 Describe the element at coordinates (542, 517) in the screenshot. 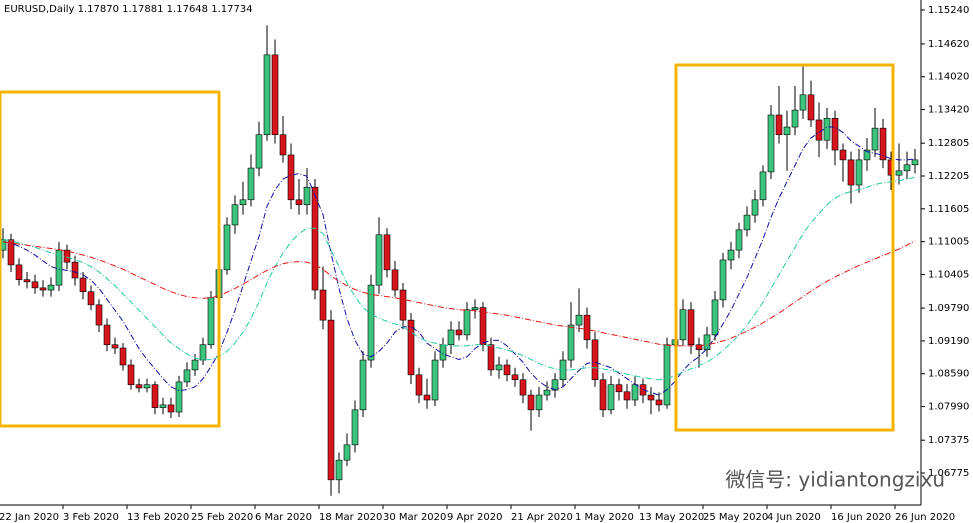

I see `x-tick-label: 21 Apr 2020` at that location.